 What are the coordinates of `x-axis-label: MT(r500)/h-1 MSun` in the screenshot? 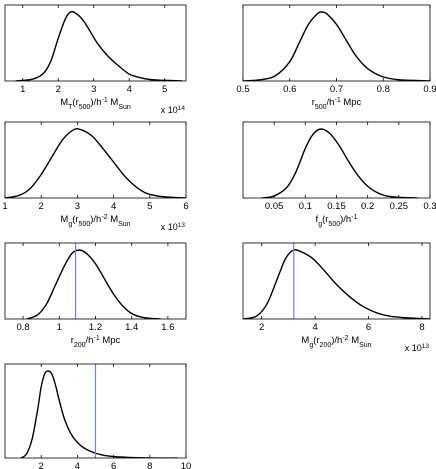 It's located at (95, 104).